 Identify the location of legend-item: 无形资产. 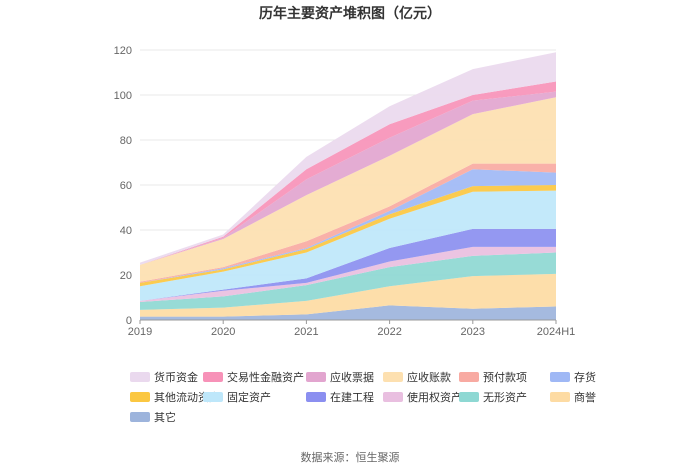
(493, 397).